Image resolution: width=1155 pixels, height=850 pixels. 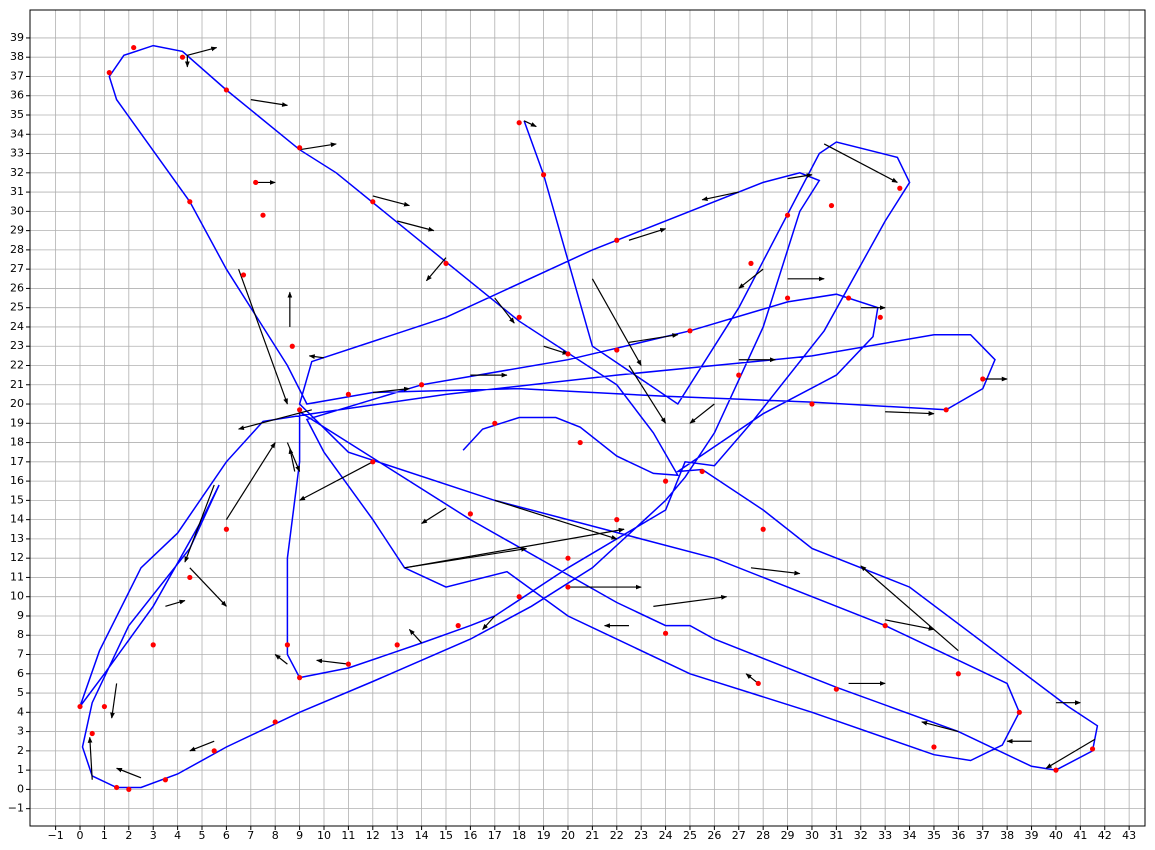 I want to click on x-tick-label: 30, so click(x=812, y=835).